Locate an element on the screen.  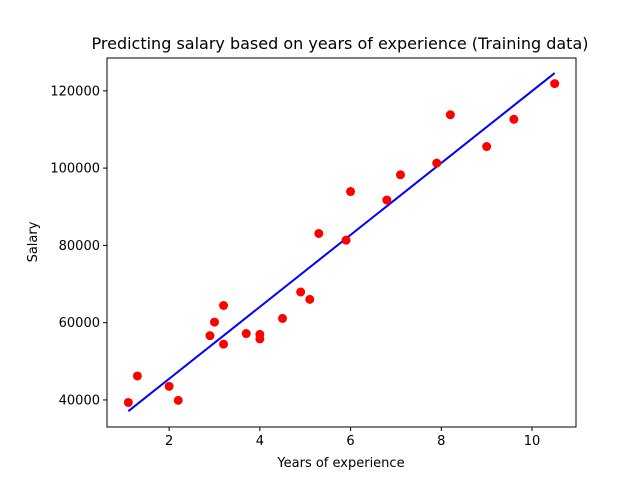
y-axis: 40000 60000 80000 100000 120000 is located at coordinates (78, 246).